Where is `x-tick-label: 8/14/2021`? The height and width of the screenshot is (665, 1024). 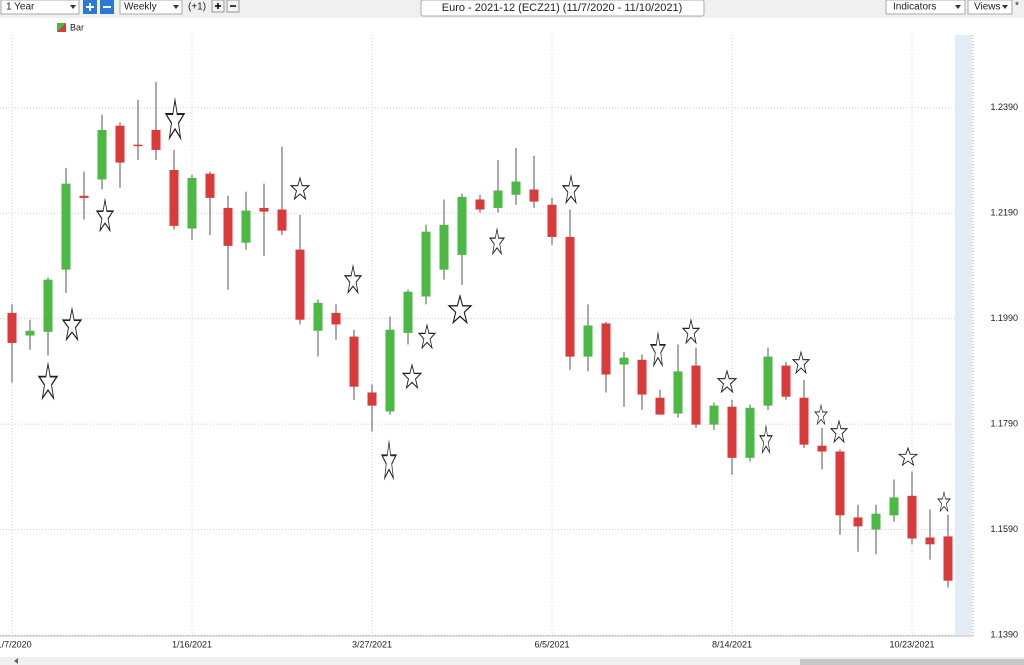
x-tick-label: 8/14/2021 is located at coordinates (732, 644).